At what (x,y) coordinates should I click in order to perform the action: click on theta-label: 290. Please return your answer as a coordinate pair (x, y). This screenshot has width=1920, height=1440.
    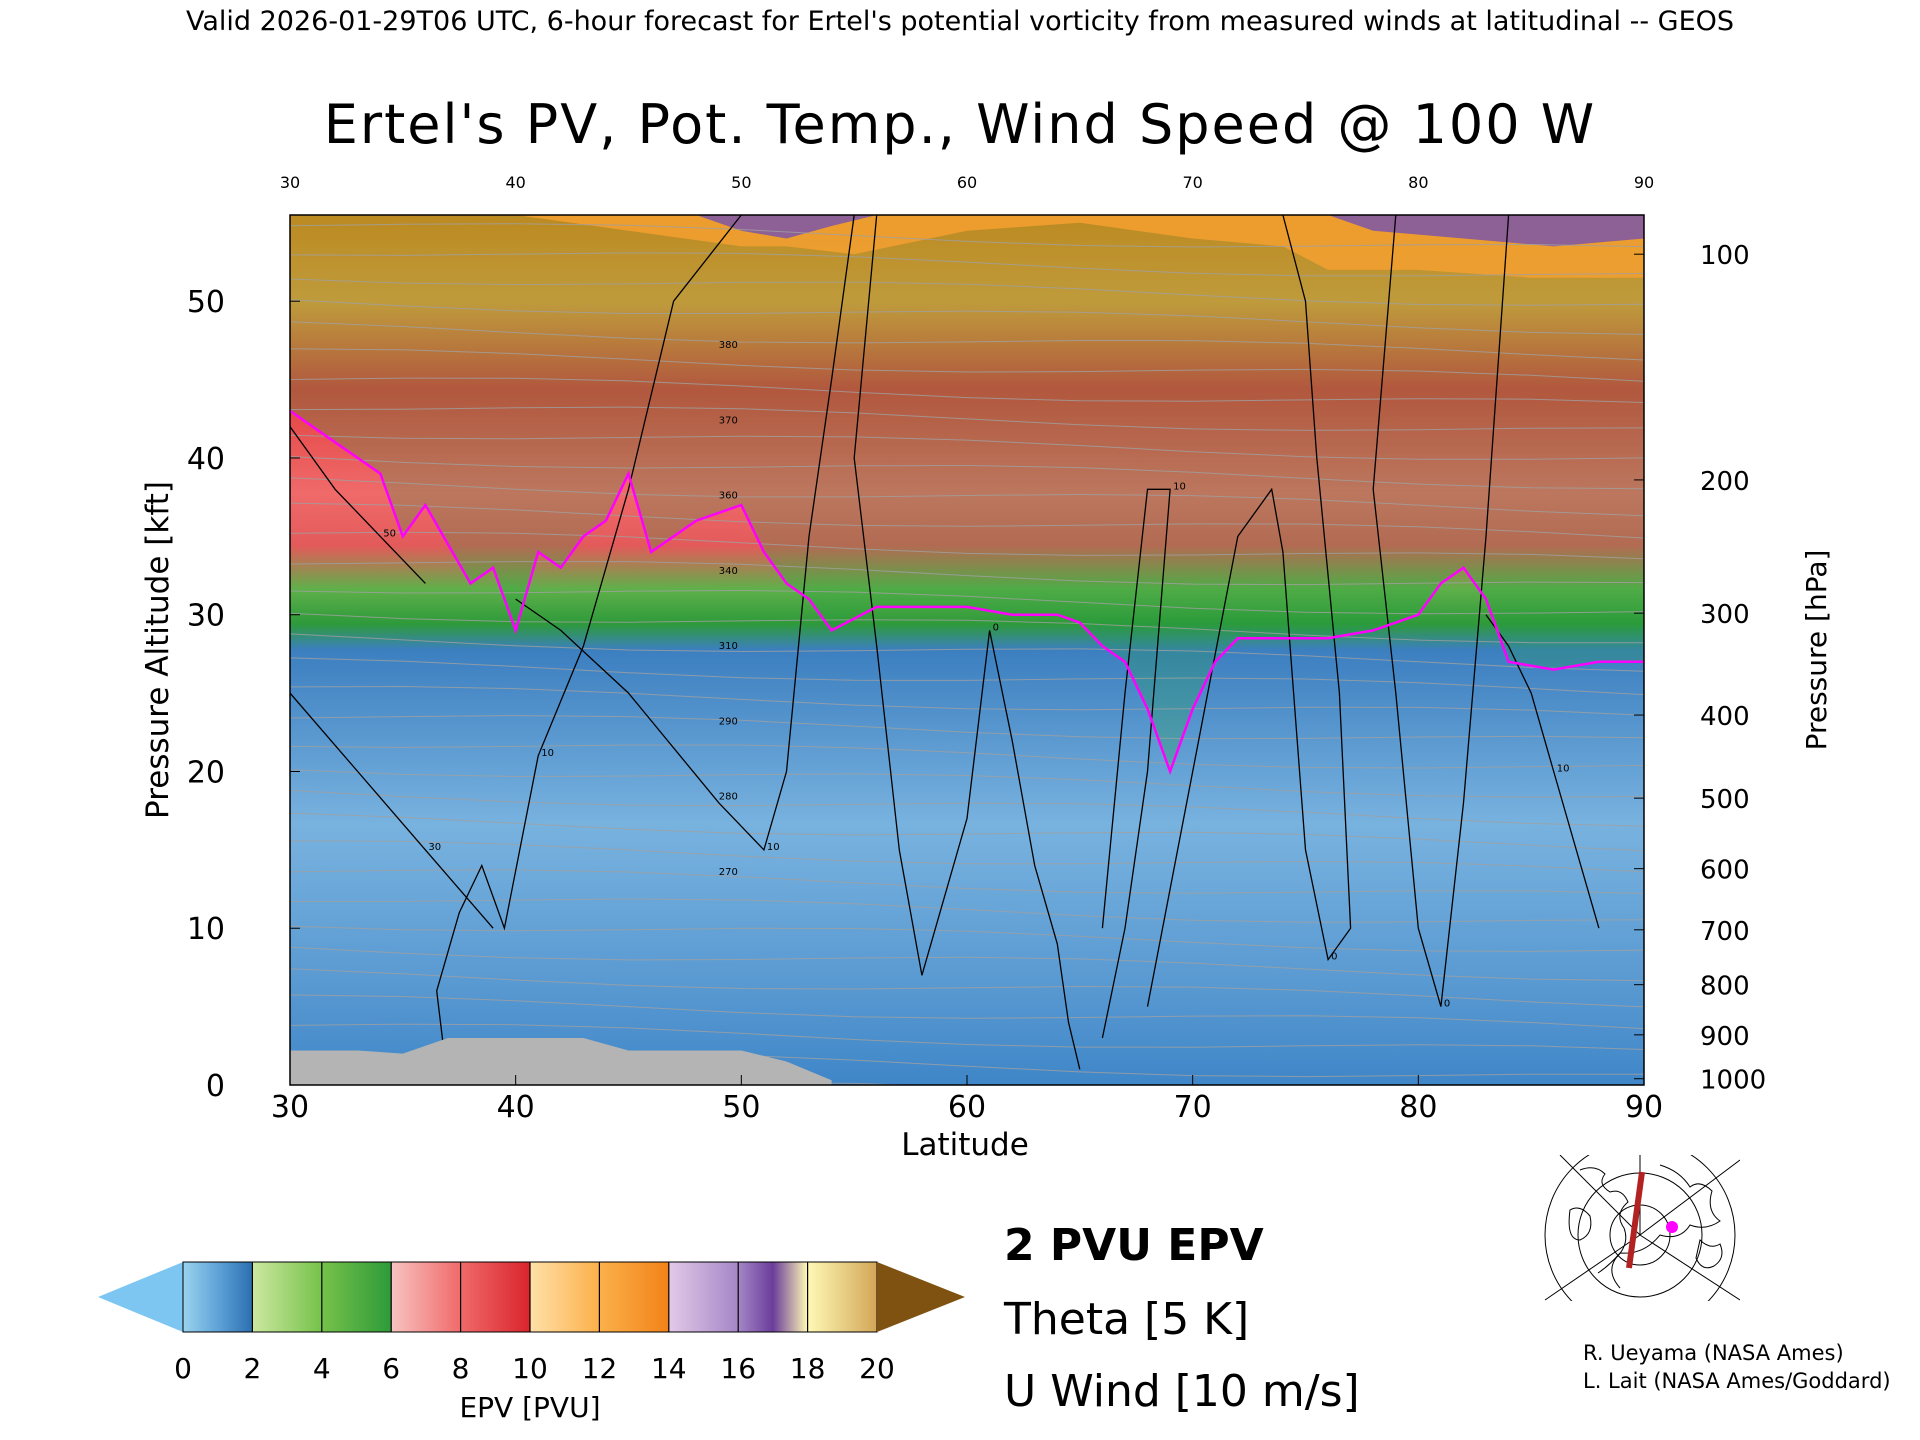
    Looking at the image, I should click on (728, 721).